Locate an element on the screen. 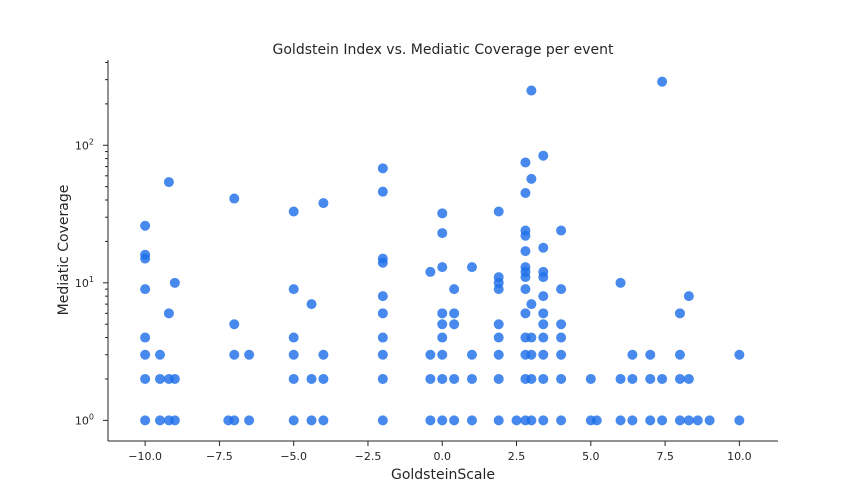 The height and width of the screenshot is (504, 864). x-axis-ticks: −10.0 −7.5 −5.0 −2.5 0.0 2.5 5.0 7.5 10.0 is located at coordinates (440, 452).